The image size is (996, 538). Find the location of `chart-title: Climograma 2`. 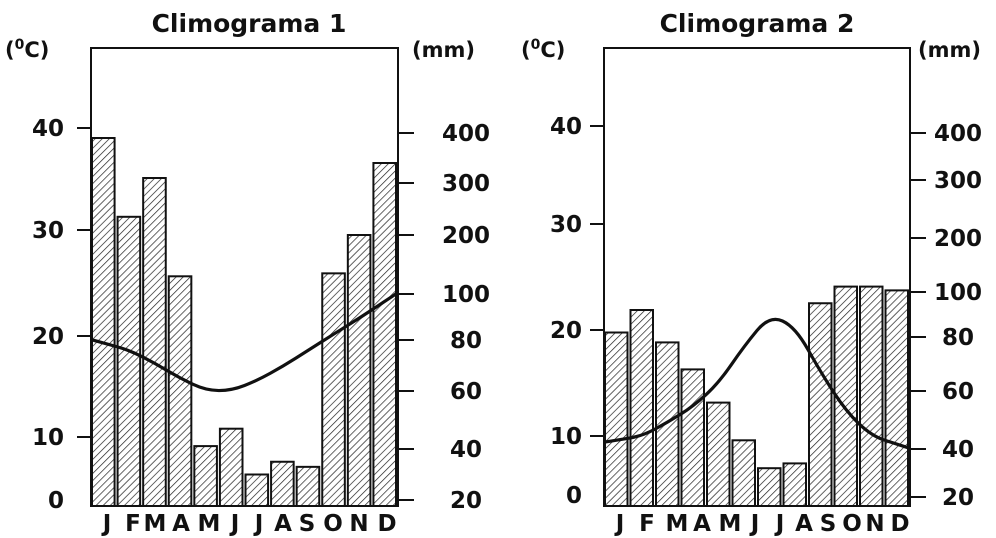

chart-title: Climograma 2 is located at coordinates (757, 23).